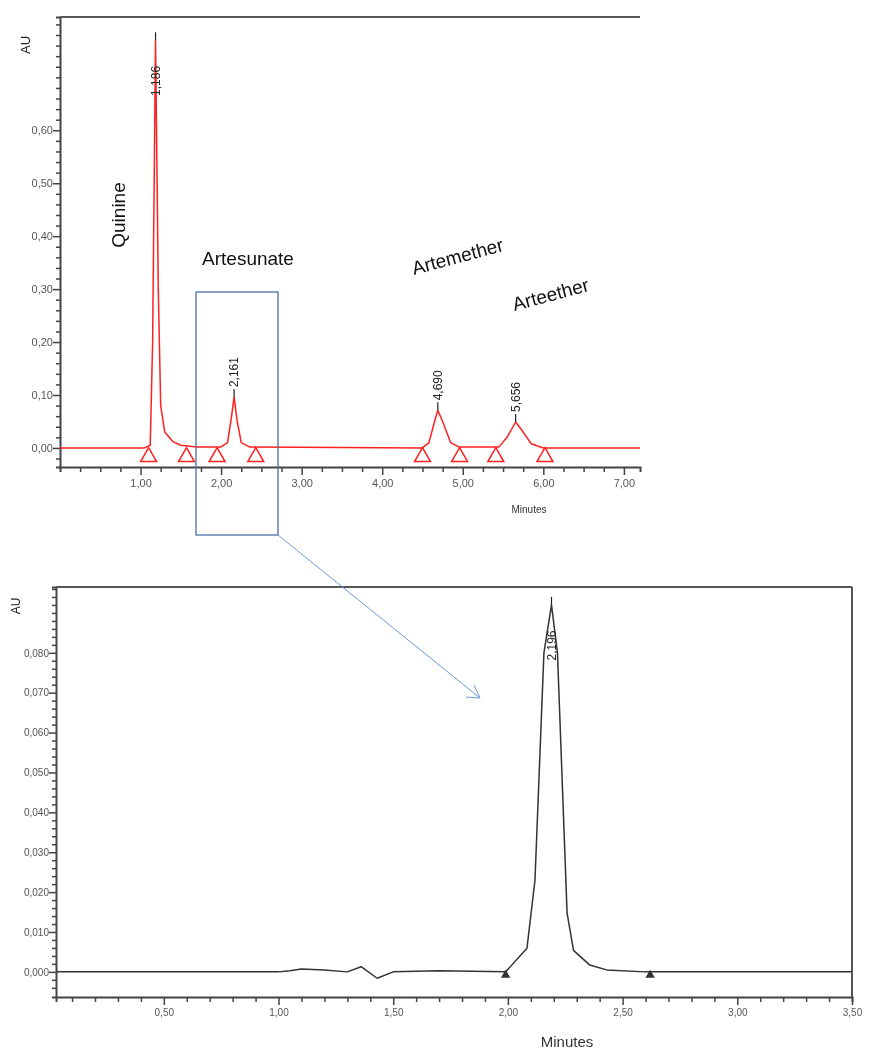 This screenshot has height=1053, width=880. Describe the element at coordinates (36, 773) in the screenshot. I see `y-tick-label: 0,050` at that location.